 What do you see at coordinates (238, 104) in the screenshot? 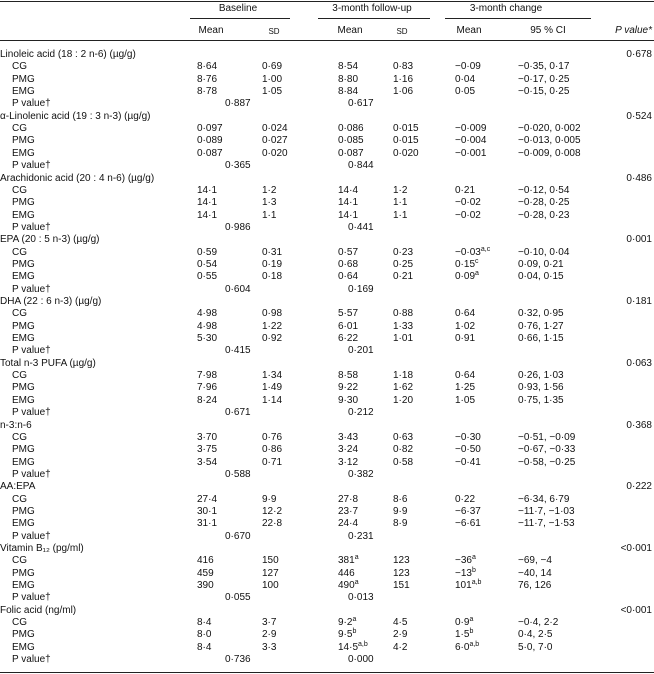
I see `p-value: 0·887` at bounding box center [238, 104].